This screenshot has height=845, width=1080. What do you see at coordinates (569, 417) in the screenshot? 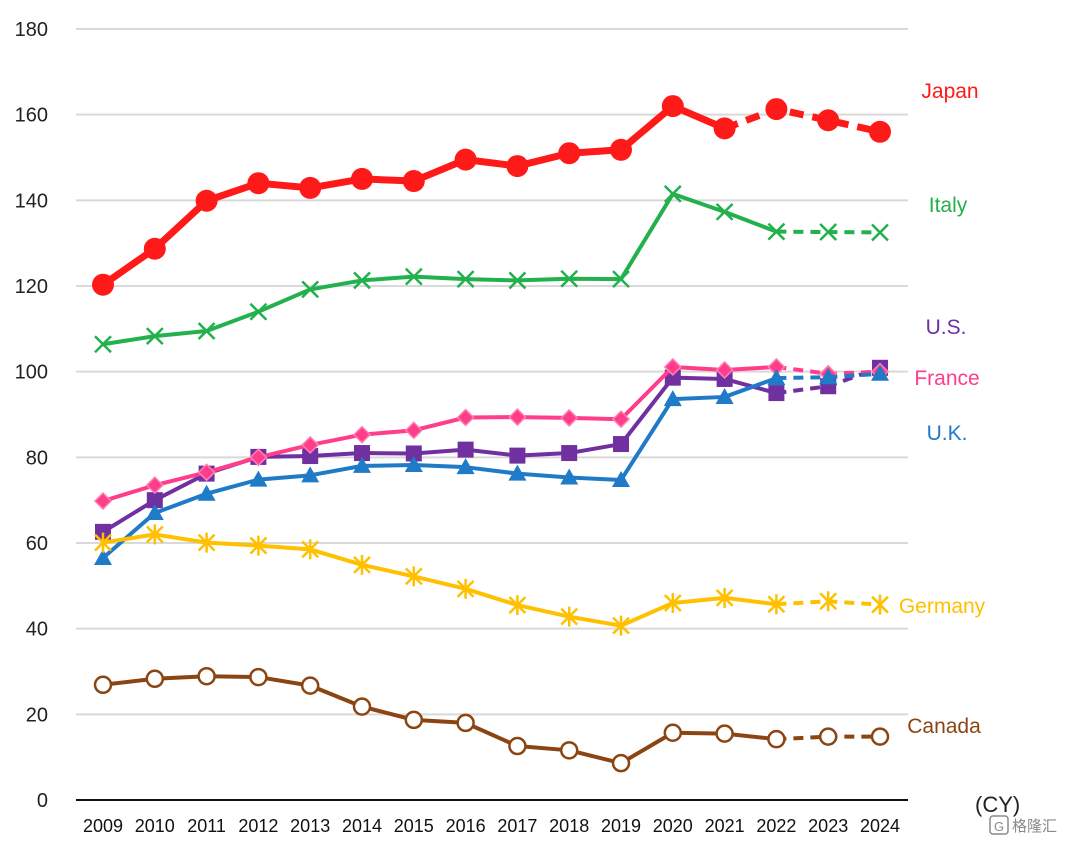
I see `data-point-france-2018` at bounding box center [569, 417].